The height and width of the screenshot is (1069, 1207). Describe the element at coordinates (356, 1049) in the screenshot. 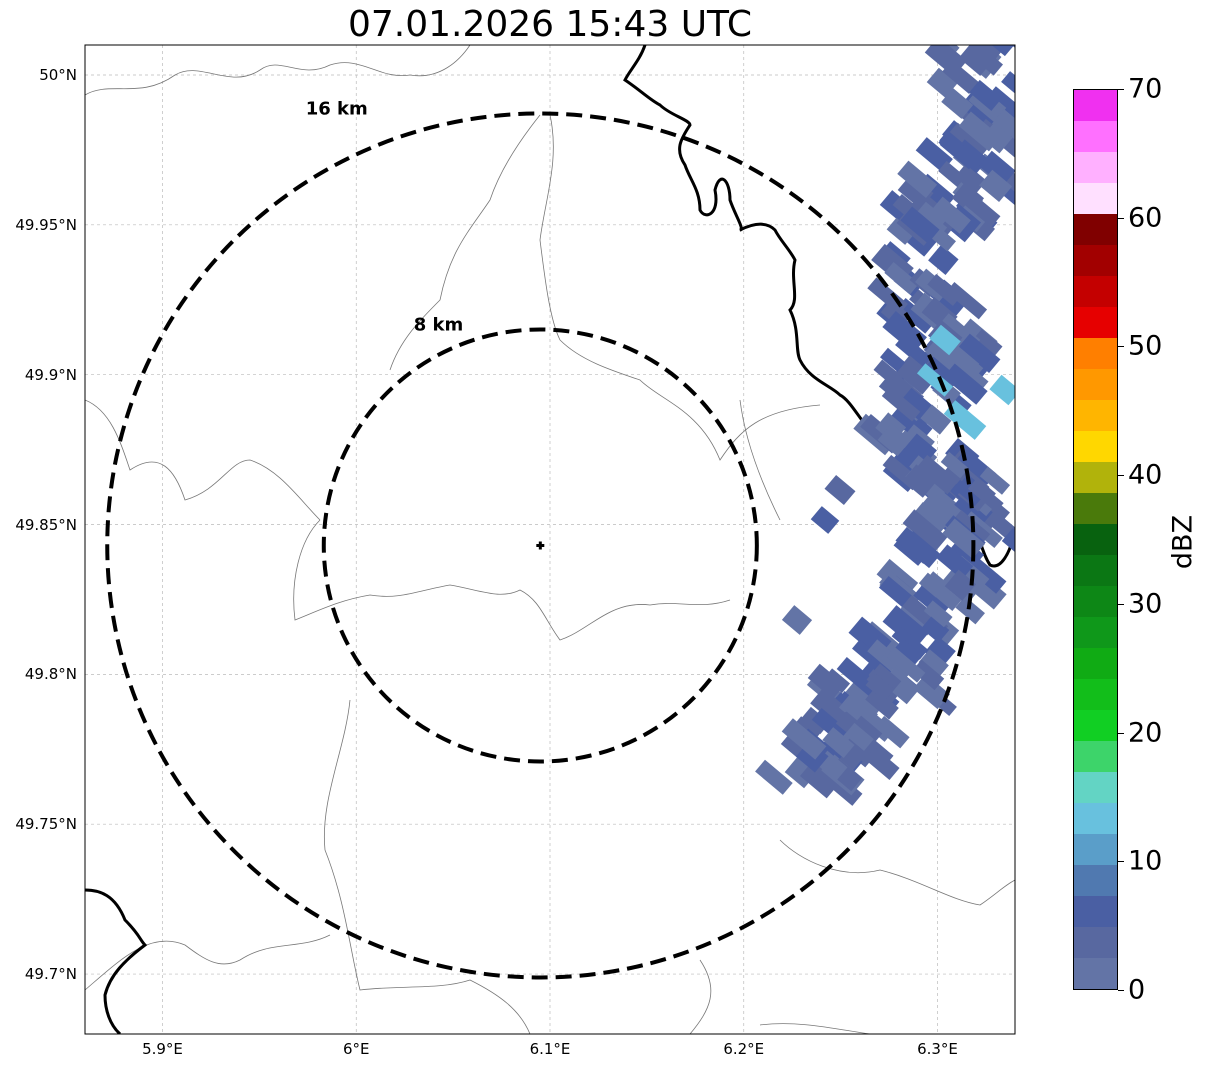

I see `lon-tick-label: 6°E` at that location.